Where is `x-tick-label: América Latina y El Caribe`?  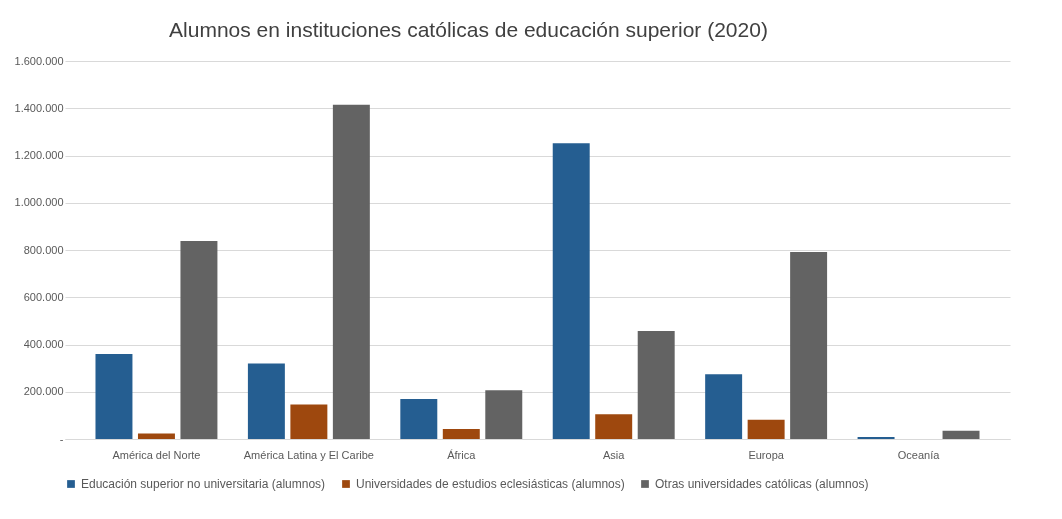 x-tick-label: América Latina y El Caribe is located at coordinates (308, 454).